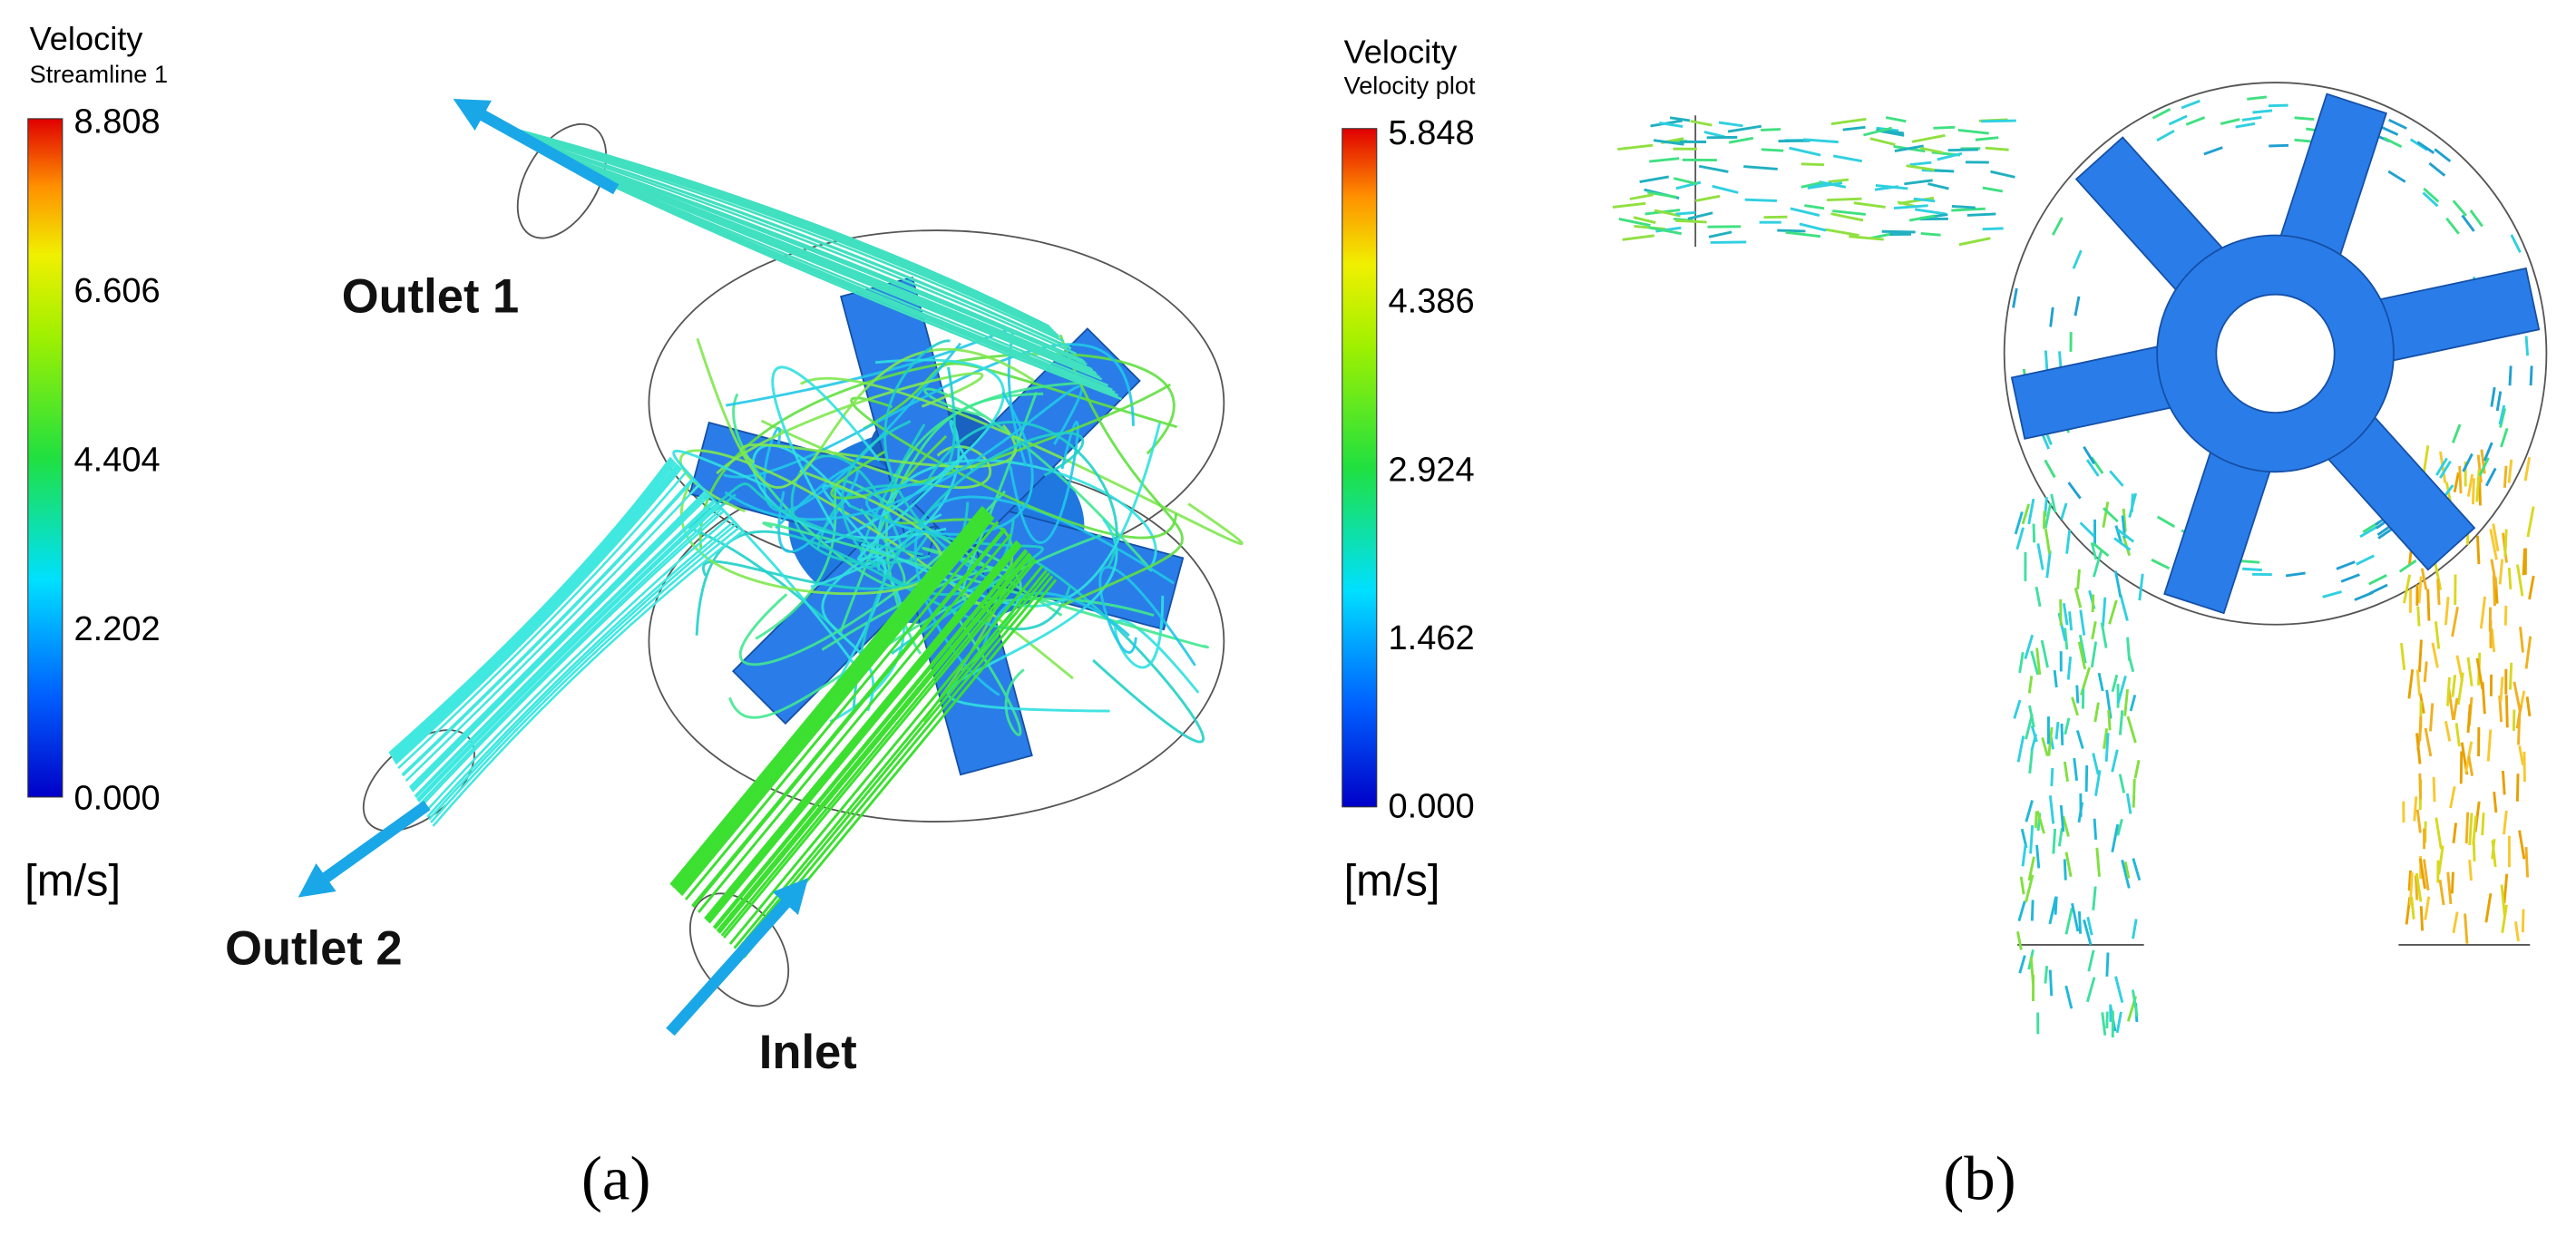 The image size is (2576, 1236). Describe the element at coordinates (1979, 1178) in the screenshot. I see `caption: (b)` at that location.